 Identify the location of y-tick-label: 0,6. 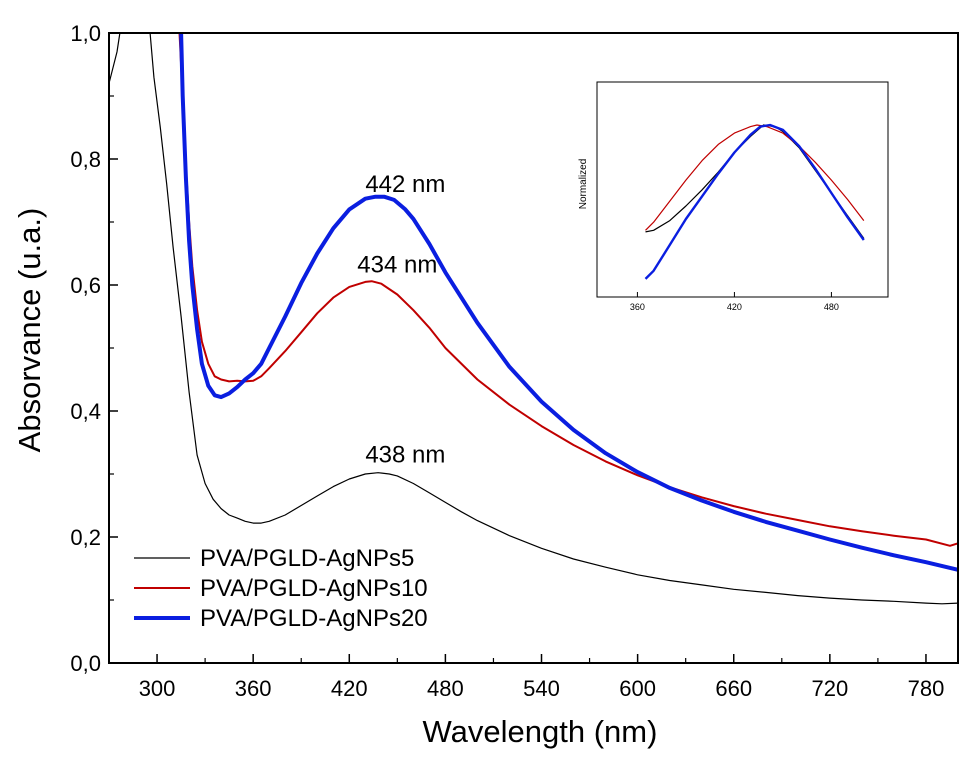
(85, 285).